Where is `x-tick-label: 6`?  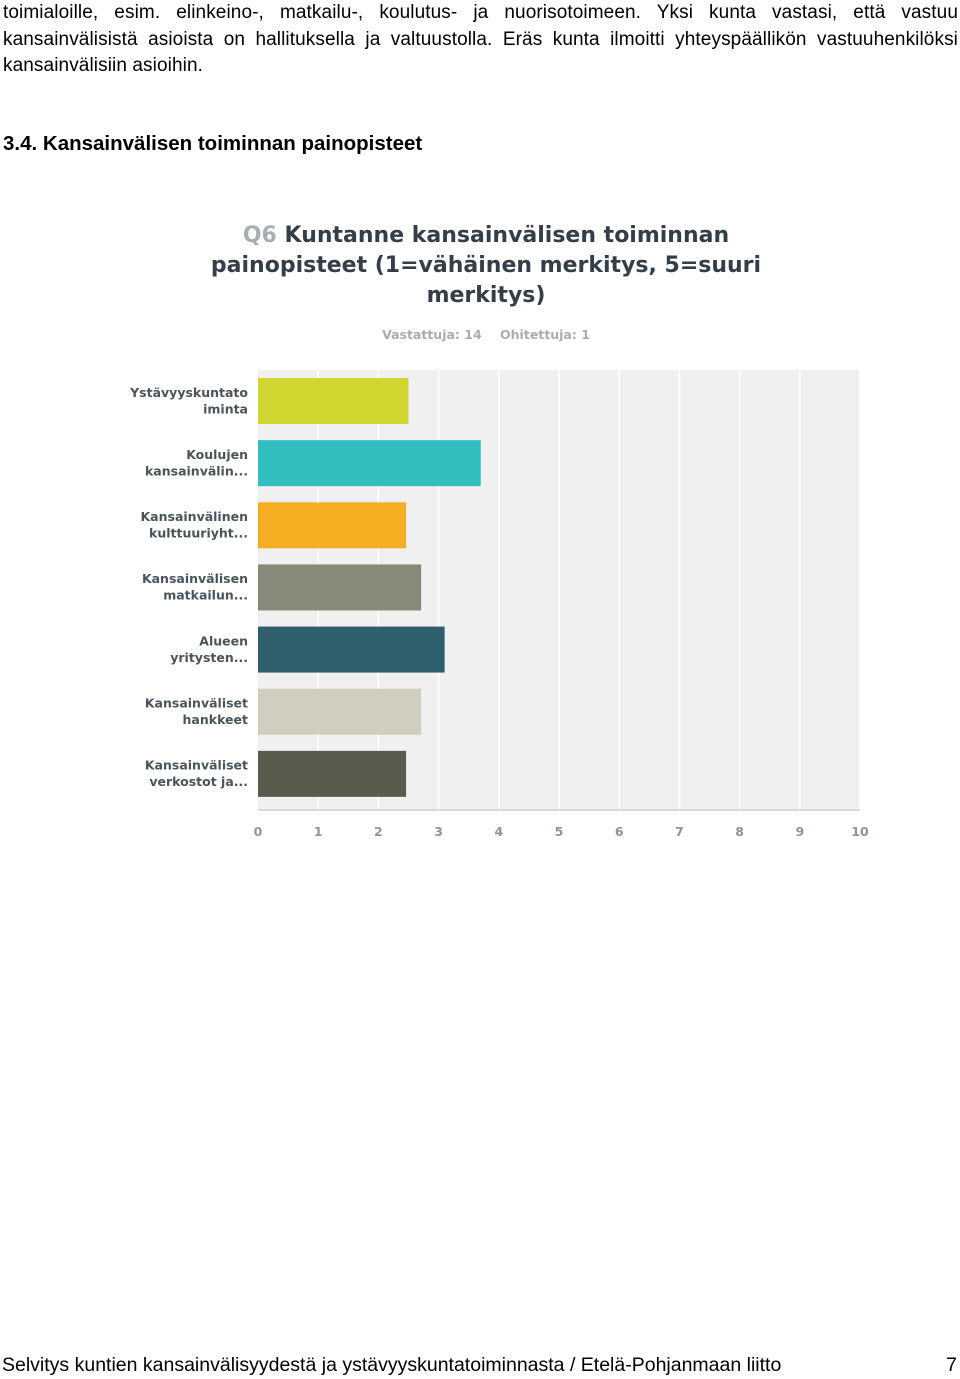 x-tick-label: 6 is located at coordinates (619, 831).